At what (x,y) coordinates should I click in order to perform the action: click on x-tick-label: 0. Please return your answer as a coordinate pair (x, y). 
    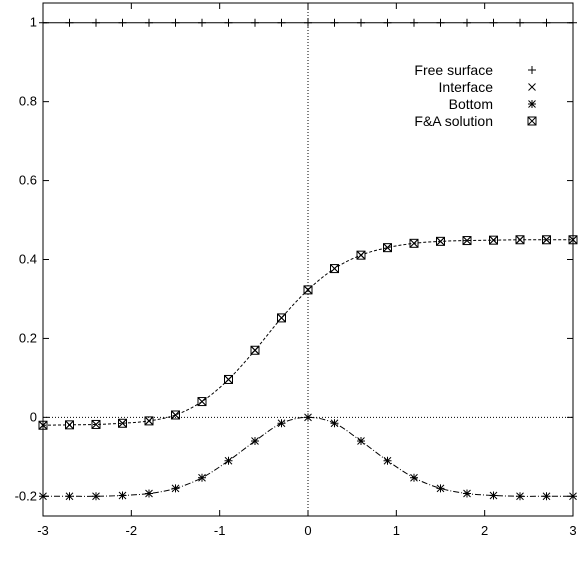
    Looking at the image, I should click on (307, 530).